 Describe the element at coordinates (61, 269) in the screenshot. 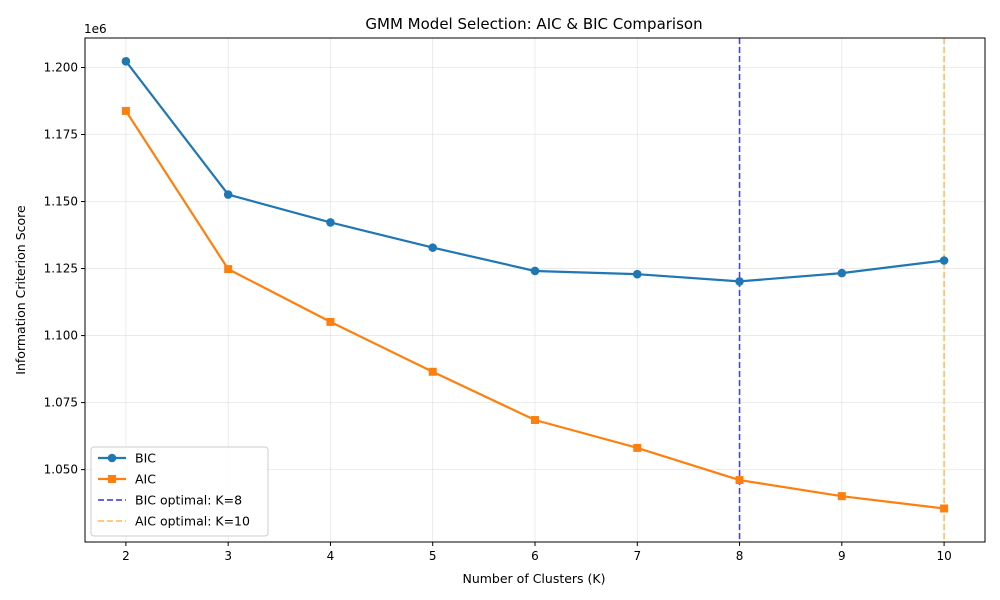

I see `y-tick-label: 1.125` at that location.